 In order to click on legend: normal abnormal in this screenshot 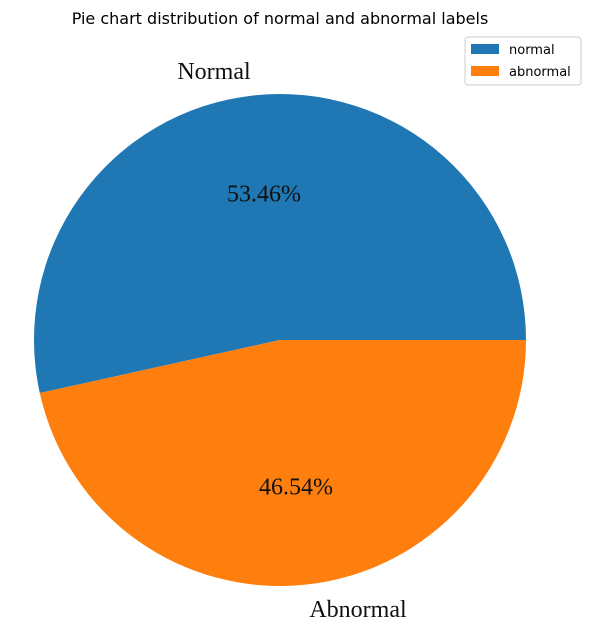, I will do `click(523, 61)`.